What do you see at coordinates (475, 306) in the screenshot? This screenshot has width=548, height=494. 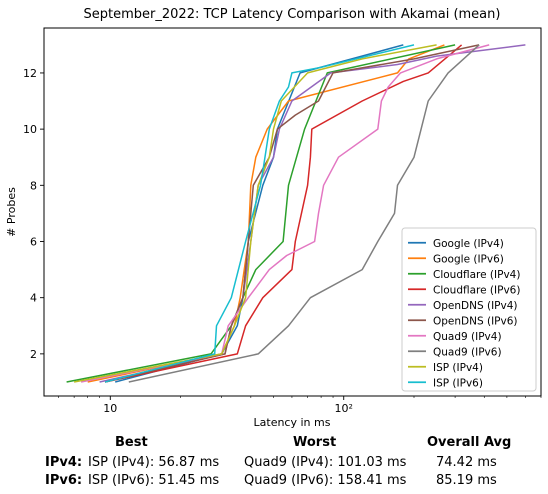 I see `legend-label-4: OpenDNS (IPv4)` at bounding box center [475, 306].